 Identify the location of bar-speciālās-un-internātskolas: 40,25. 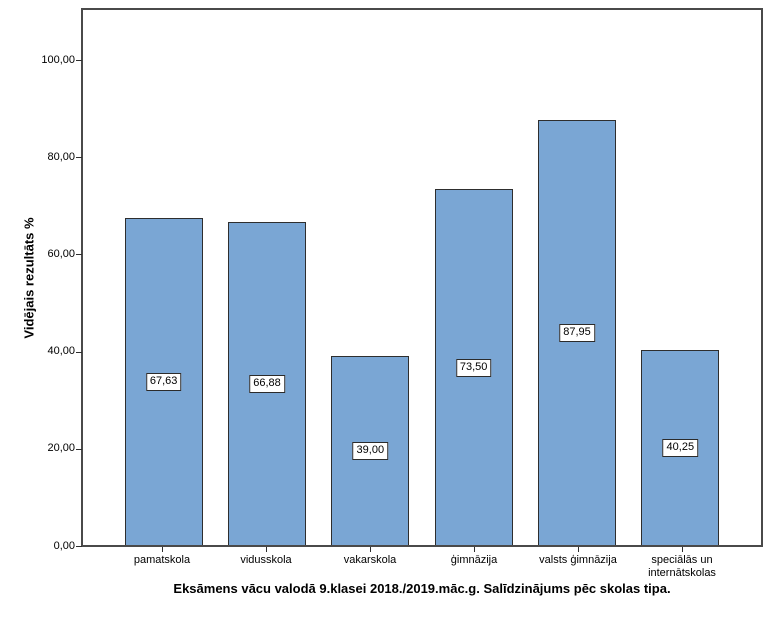
(680, 447).